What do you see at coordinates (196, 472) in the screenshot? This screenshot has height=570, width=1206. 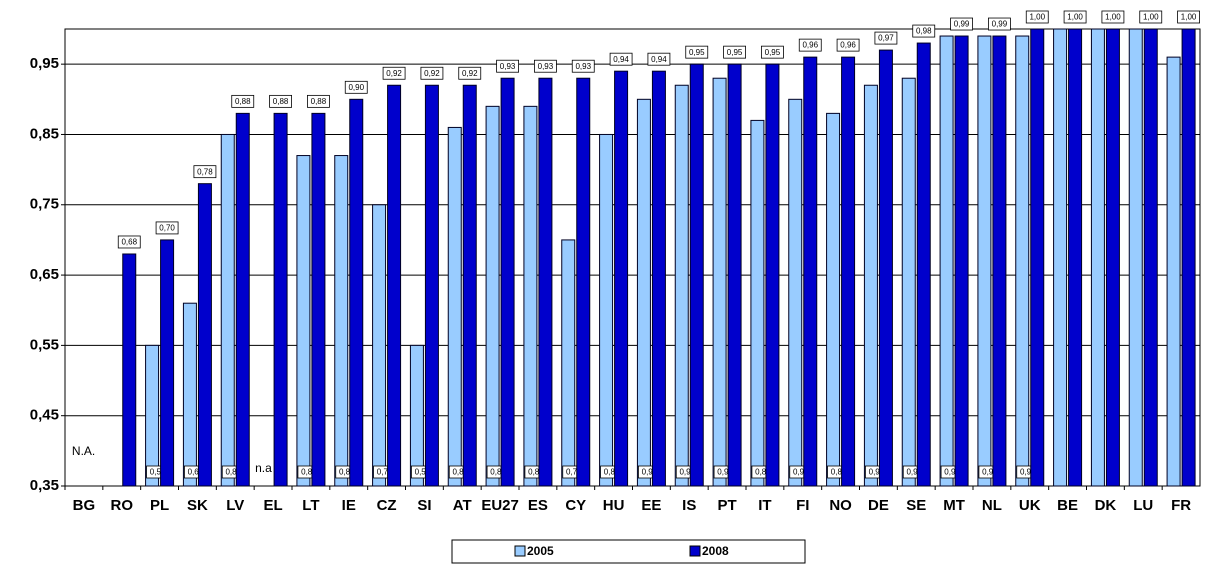 I see `value-label: 0,61` at bounding box center [196, 472].